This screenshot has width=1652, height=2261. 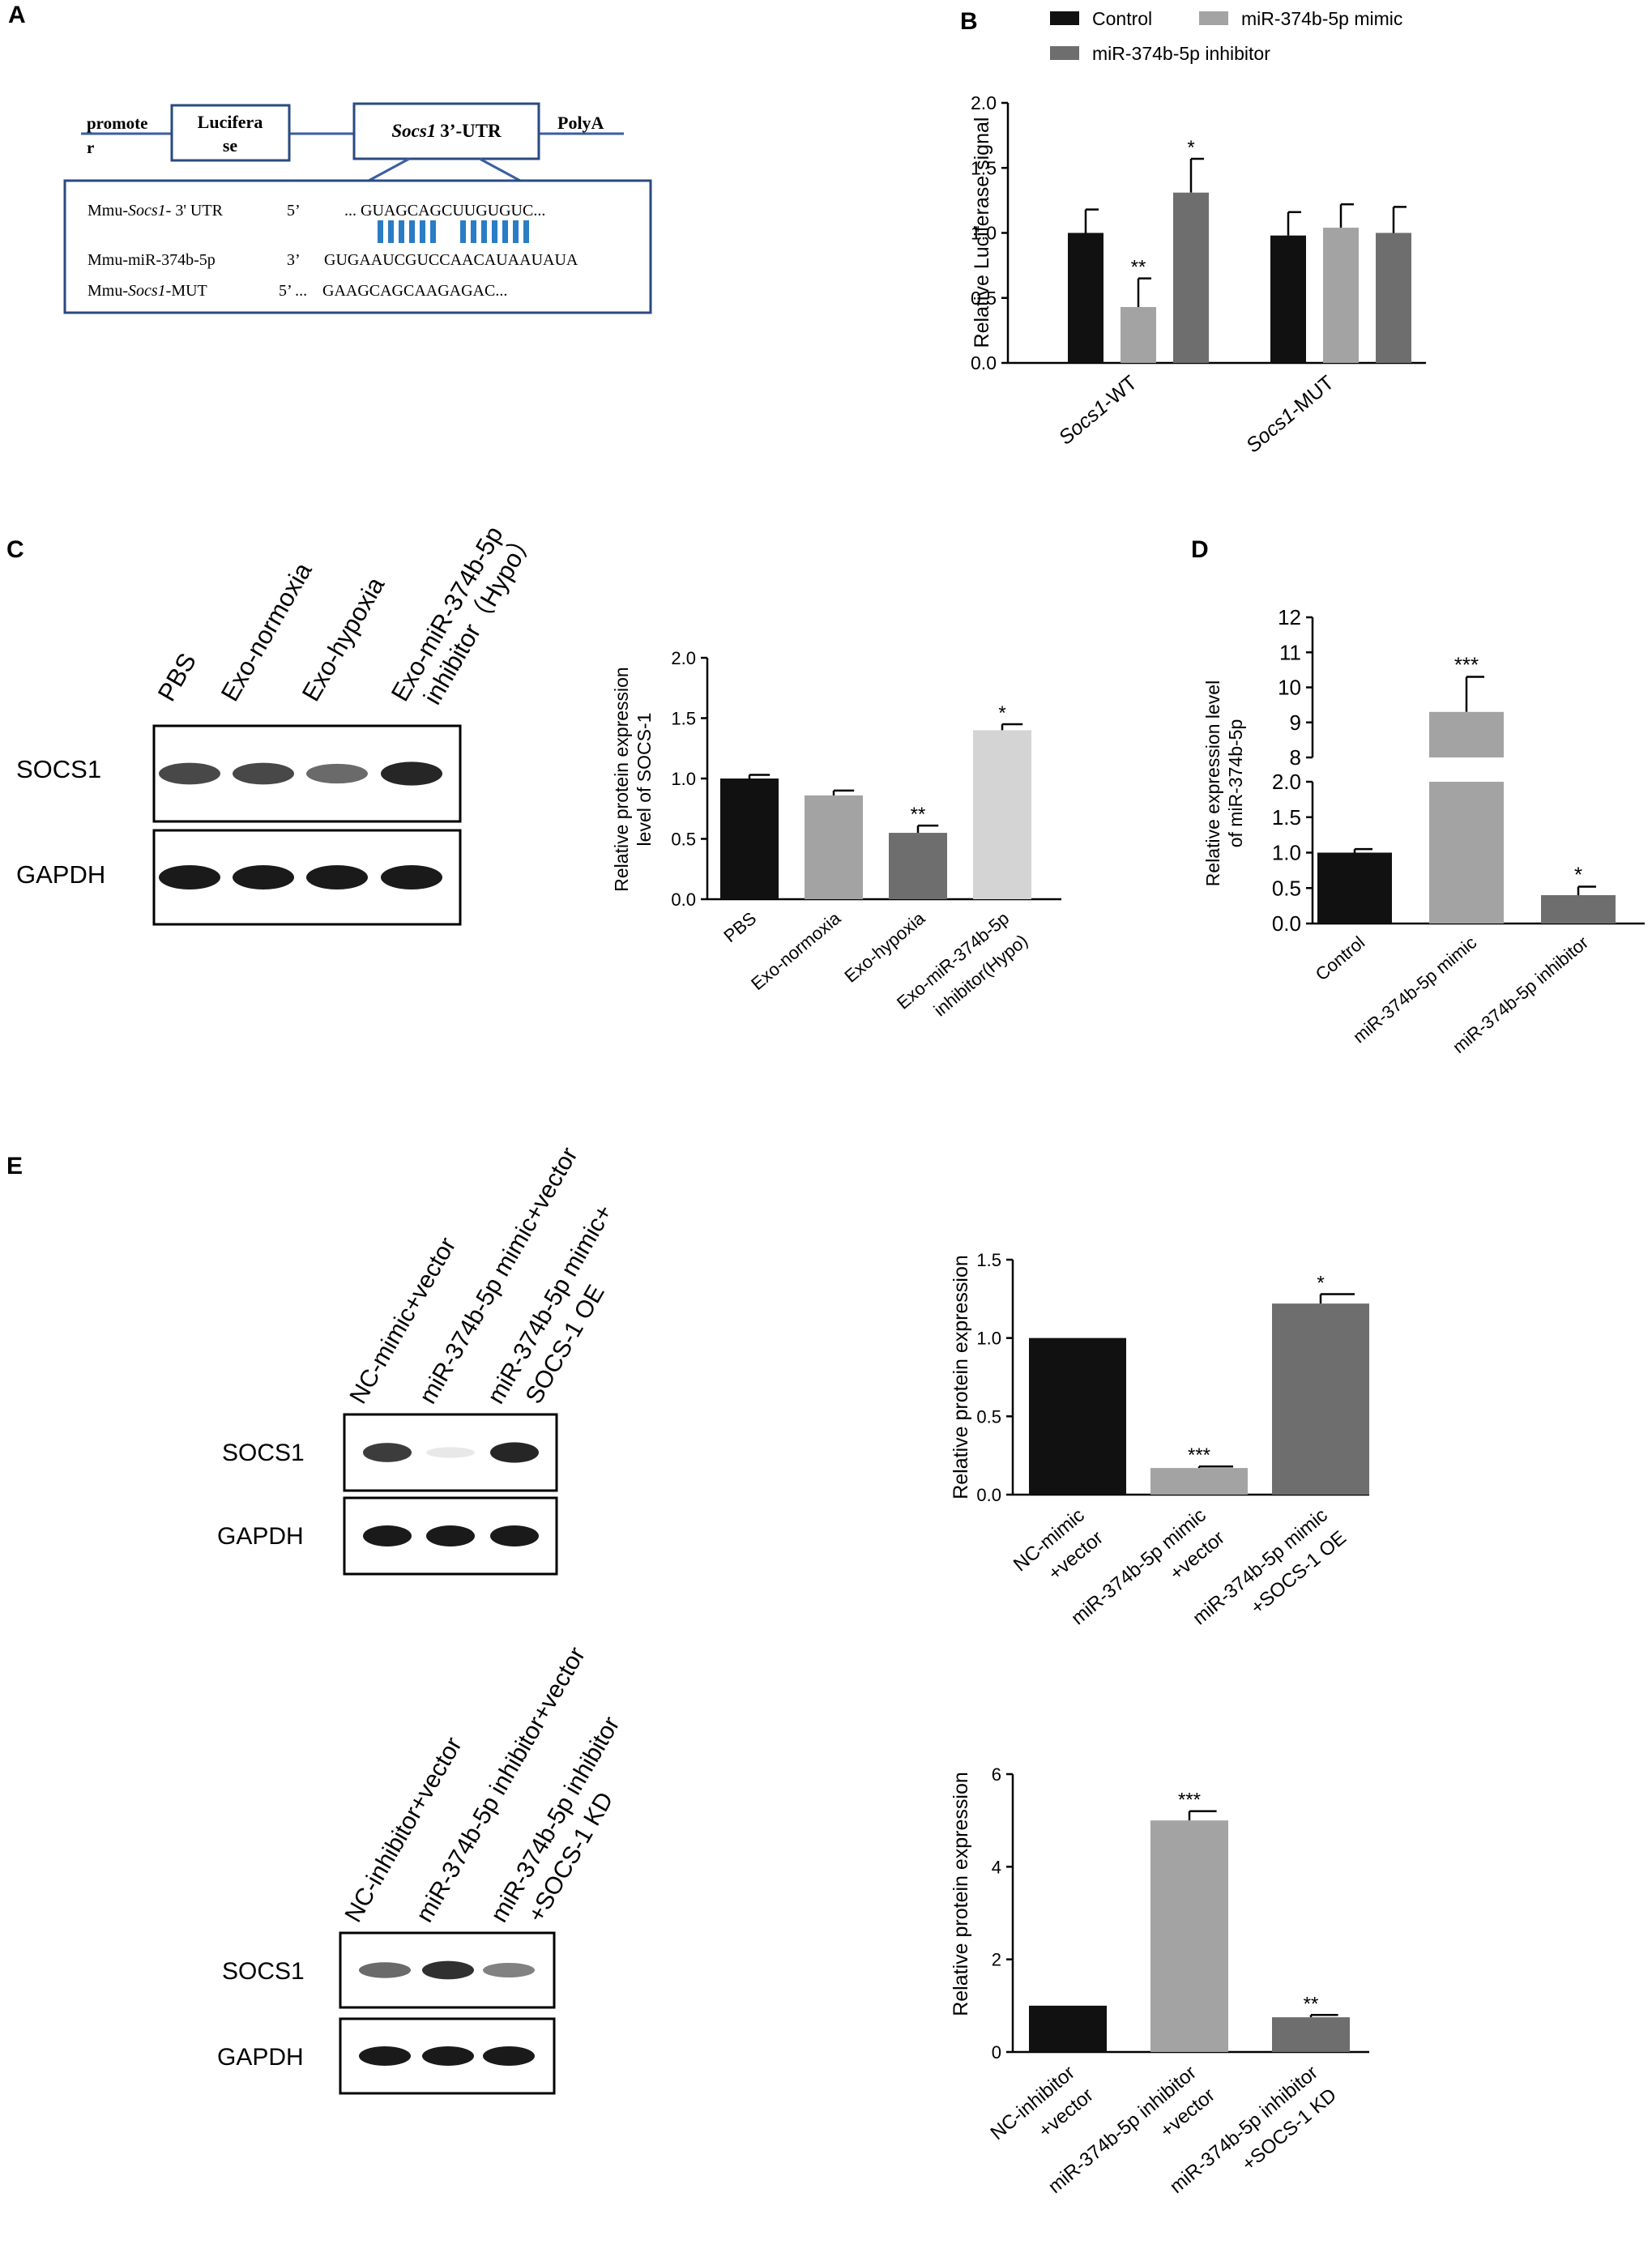 What do you see at coordinates (1414, 989) in the screenshot?
I see `x-category-label: miR-374b-5p mimic` at bounding box center [1414, 989].